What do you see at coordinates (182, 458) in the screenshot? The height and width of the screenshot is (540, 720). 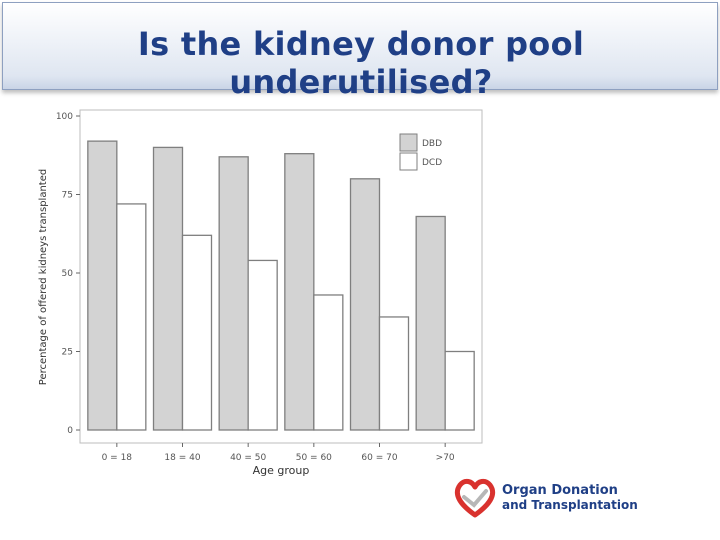 I see `x-tick-label: 18 = 40` at bounding box center [182, 458].